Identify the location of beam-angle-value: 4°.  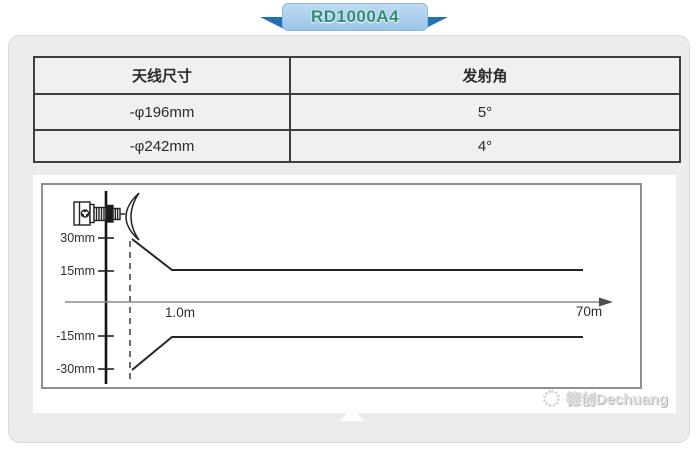
(485, 146).